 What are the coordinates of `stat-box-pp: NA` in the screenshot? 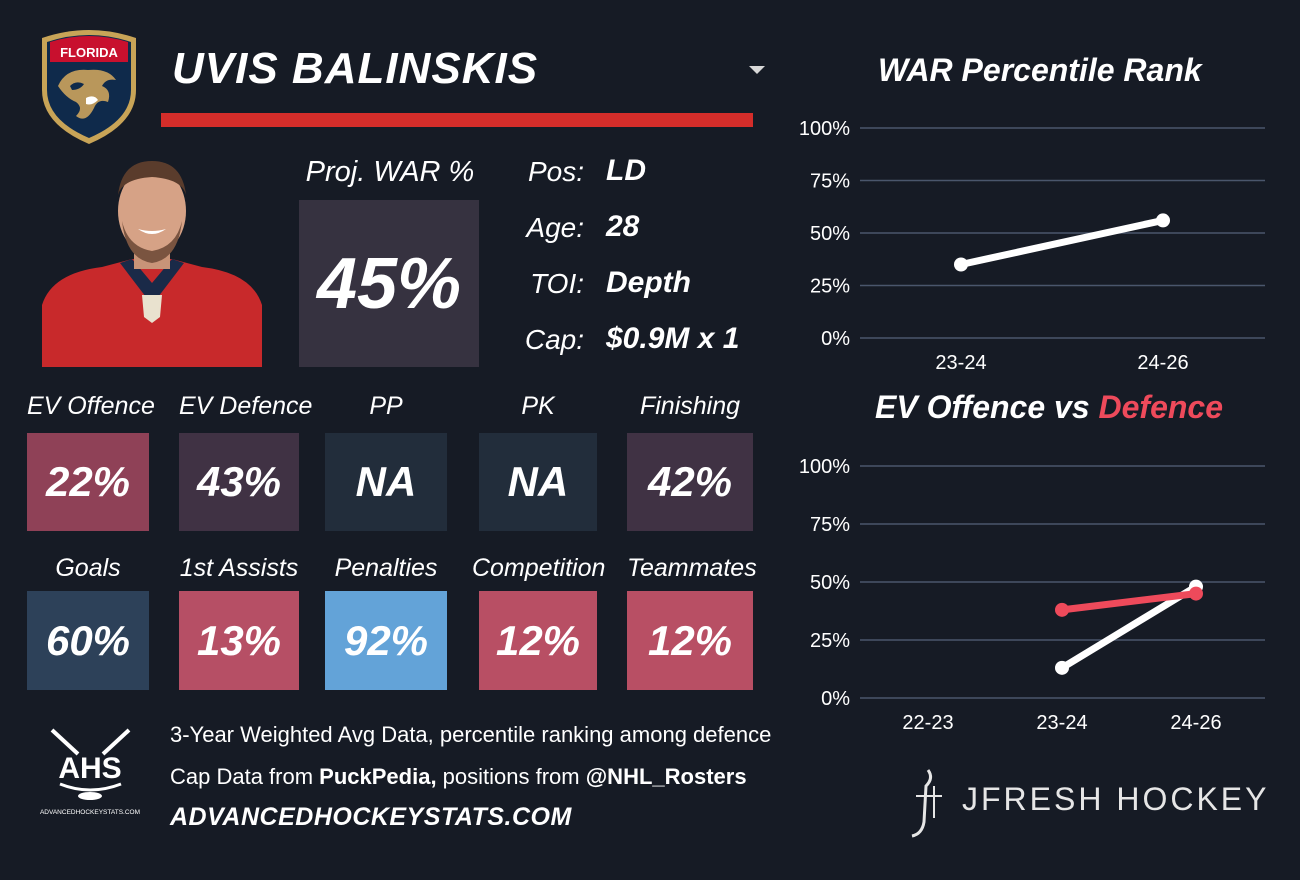 It's located at (386, 482).